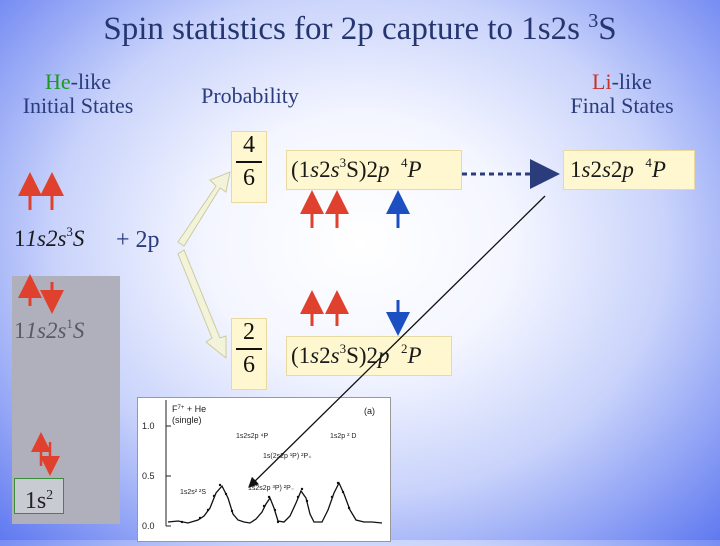 Image resolution: width=720 pixels, height=546 pixels. Describe the element at coordinates (325, 355) in the screenshot. I see `doublet-two: 2` at that location.